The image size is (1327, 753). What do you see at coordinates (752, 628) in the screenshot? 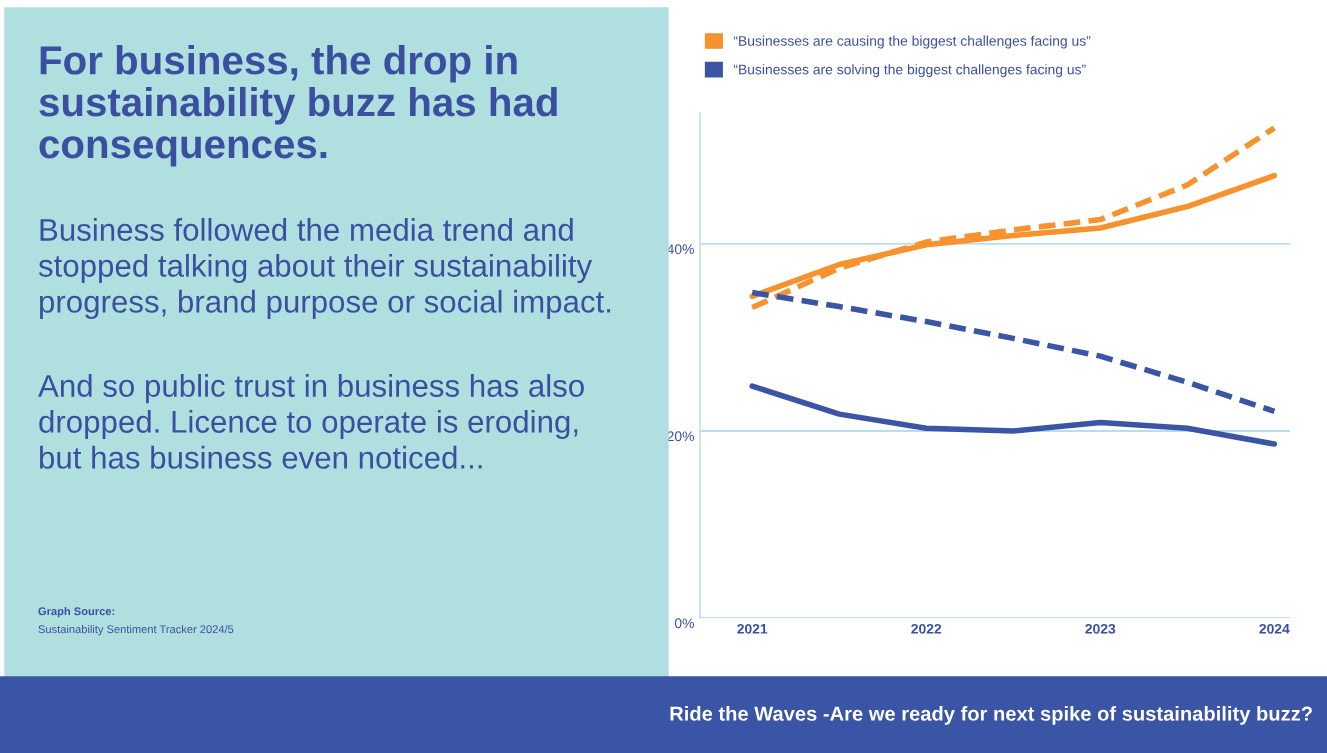
I see `x-tick-label: 2021` at bounding box center [752, 628].